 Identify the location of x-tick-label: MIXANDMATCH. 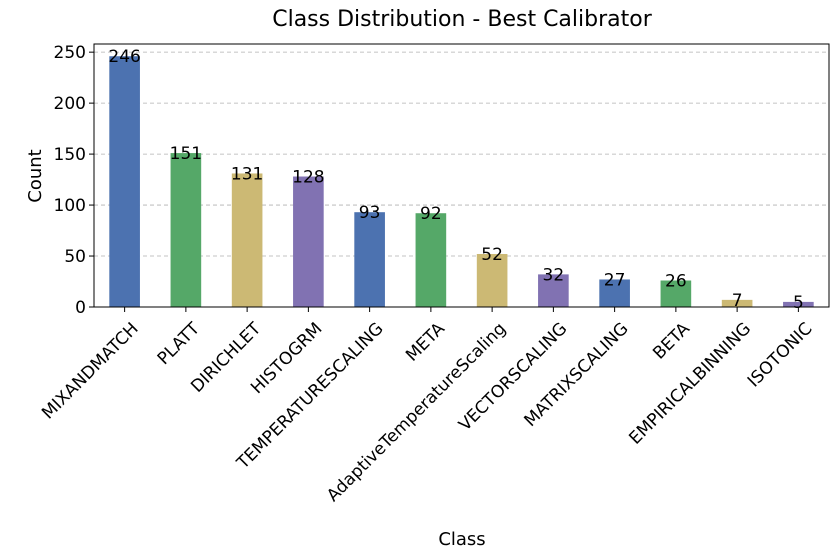
(90, 371).